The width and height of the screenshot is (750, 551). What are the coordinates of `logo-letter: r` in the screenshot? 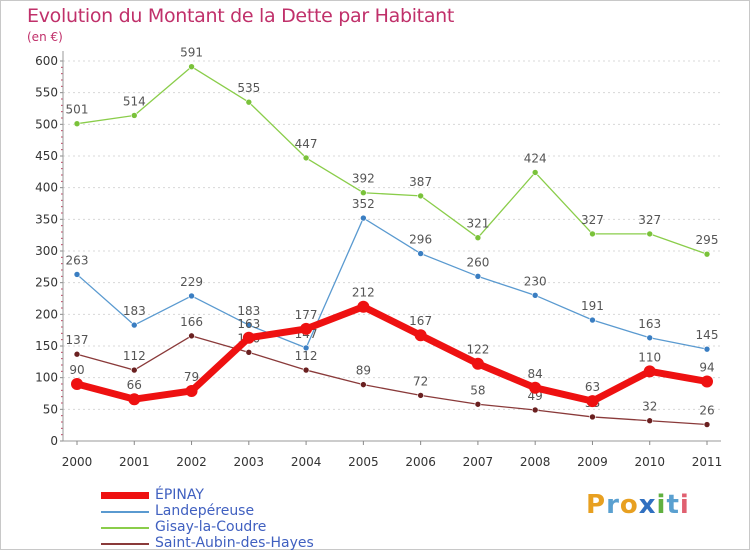 It's located at (613, 505).